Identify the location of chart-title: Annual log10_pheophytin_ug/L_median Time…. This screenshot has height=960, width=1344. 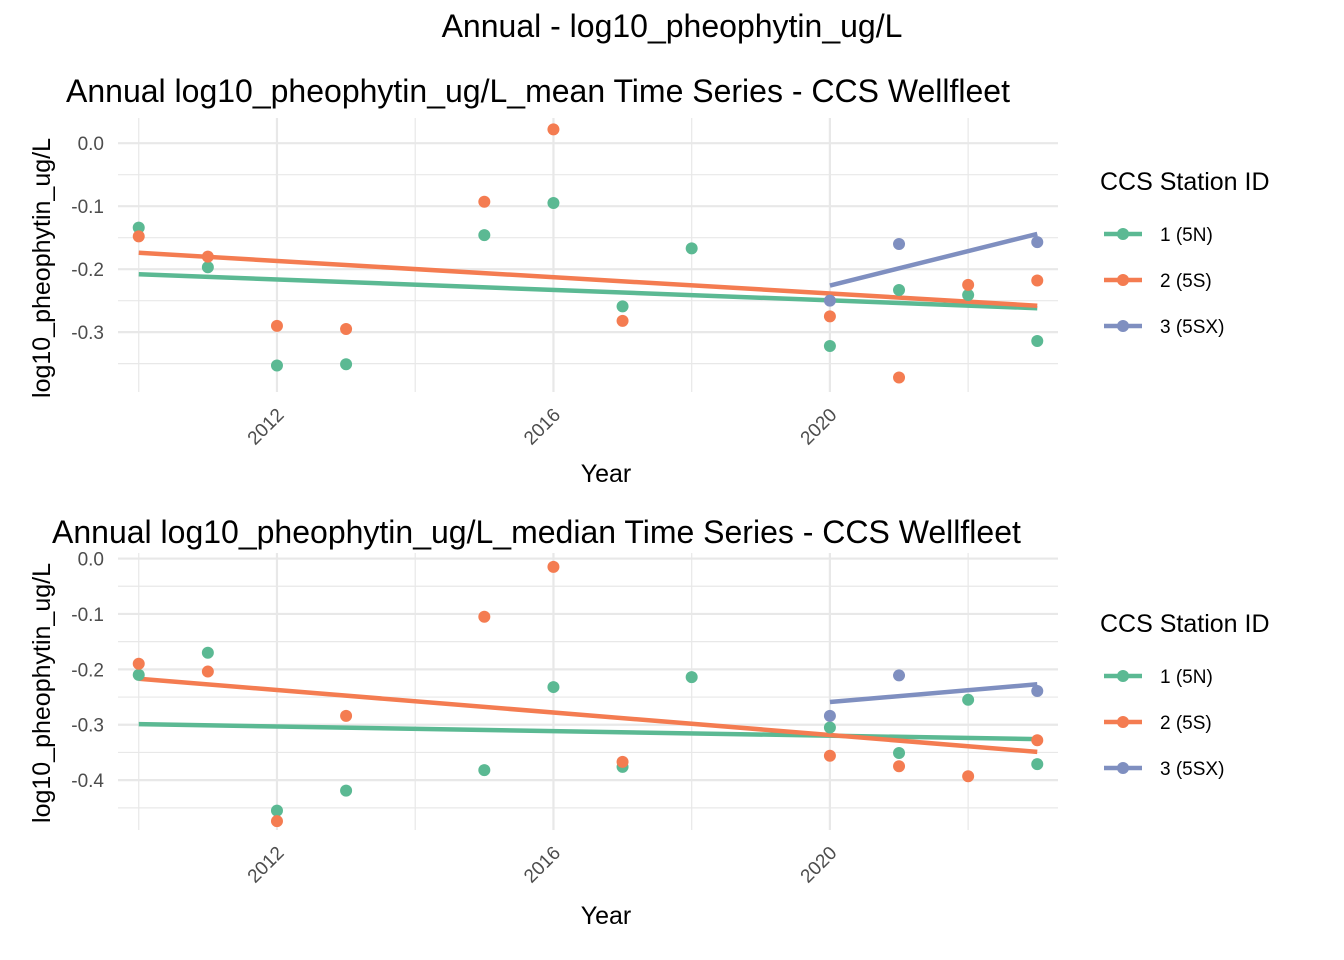
(536, 532).